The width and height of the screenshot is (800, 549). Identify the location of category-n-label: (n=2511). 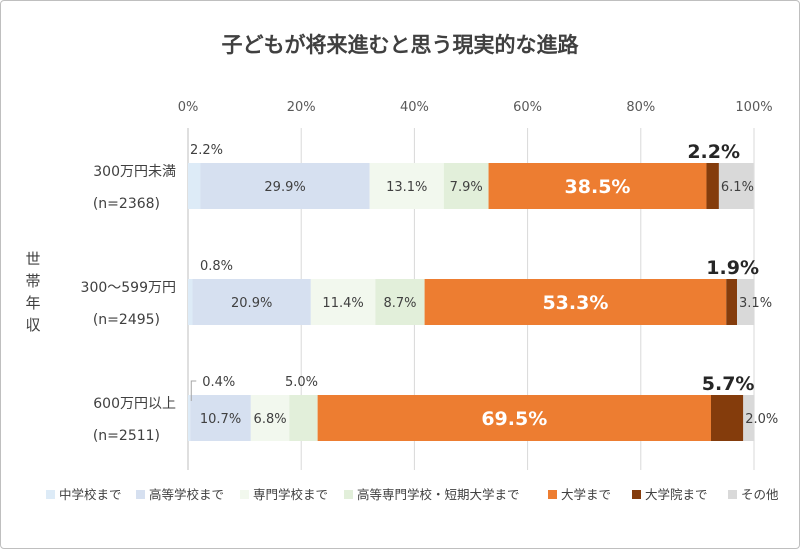
(126, 436).